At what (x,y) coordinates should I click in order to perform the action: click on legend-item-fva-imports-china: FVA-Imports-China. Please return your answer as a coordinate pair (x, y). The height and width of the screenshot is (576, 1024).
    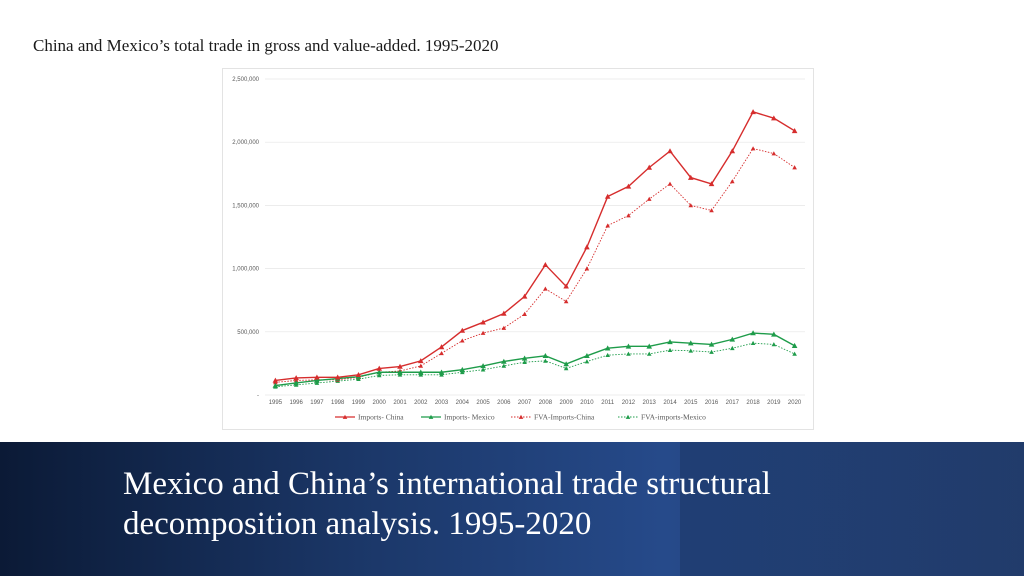
    Looking at the image, I should click on (553, 417).